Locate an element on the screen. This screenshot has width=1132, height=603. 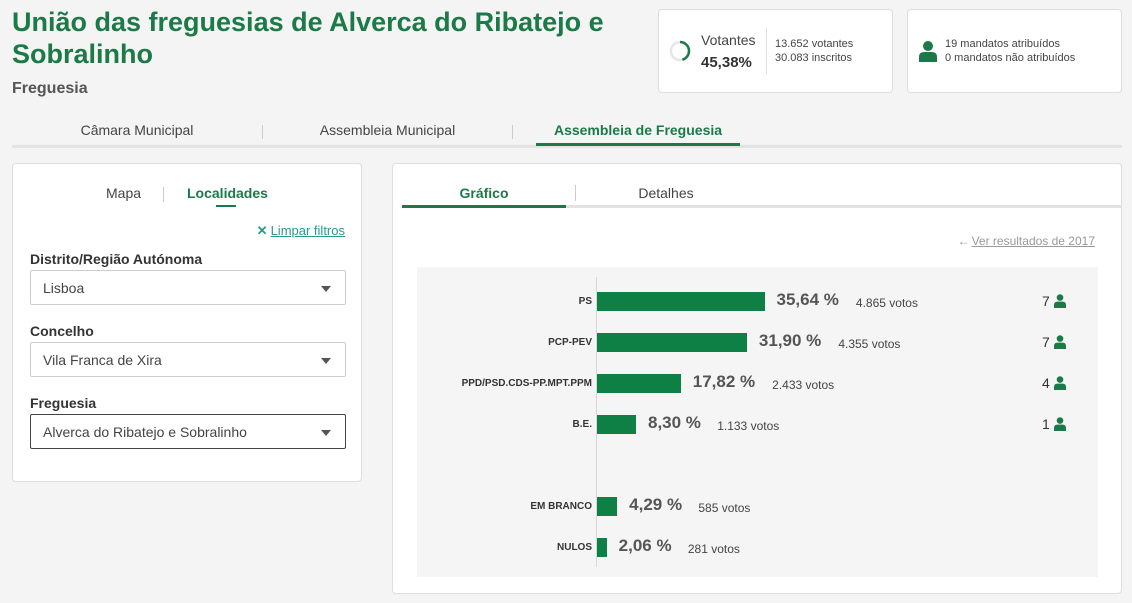
concelho-label: Concelho is located at coordinates (62, 331).